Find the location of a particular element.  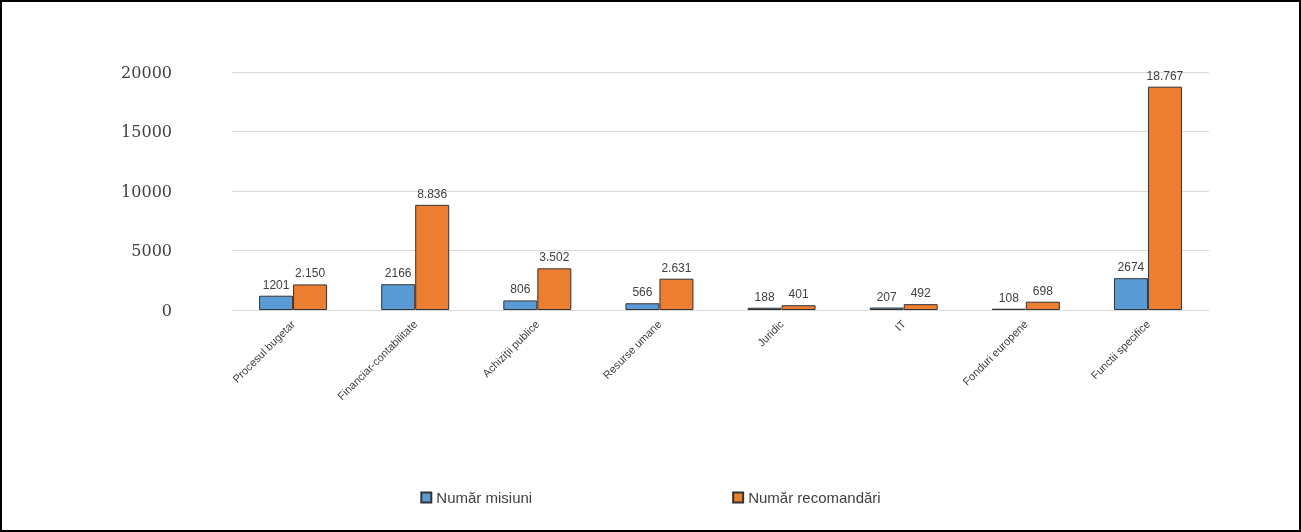

data-label: 698 is located at coordinates (1043, 290).